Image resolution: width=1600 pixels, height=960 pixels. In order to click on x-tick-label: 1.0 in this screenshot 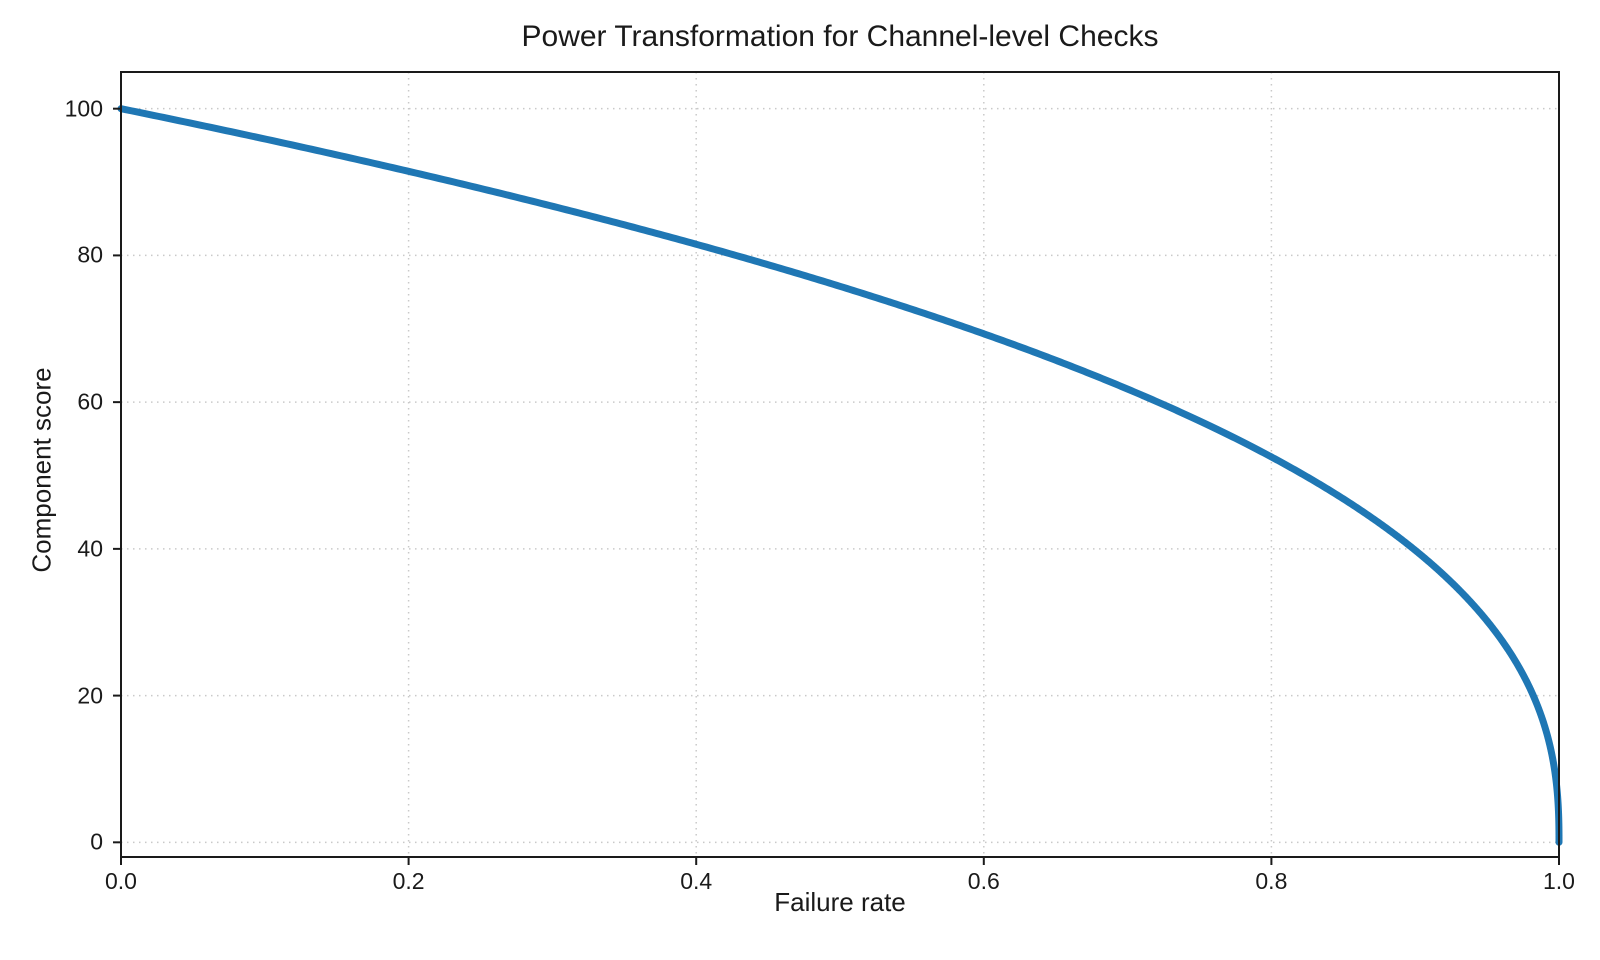, I will do `click(1559, 881)`.